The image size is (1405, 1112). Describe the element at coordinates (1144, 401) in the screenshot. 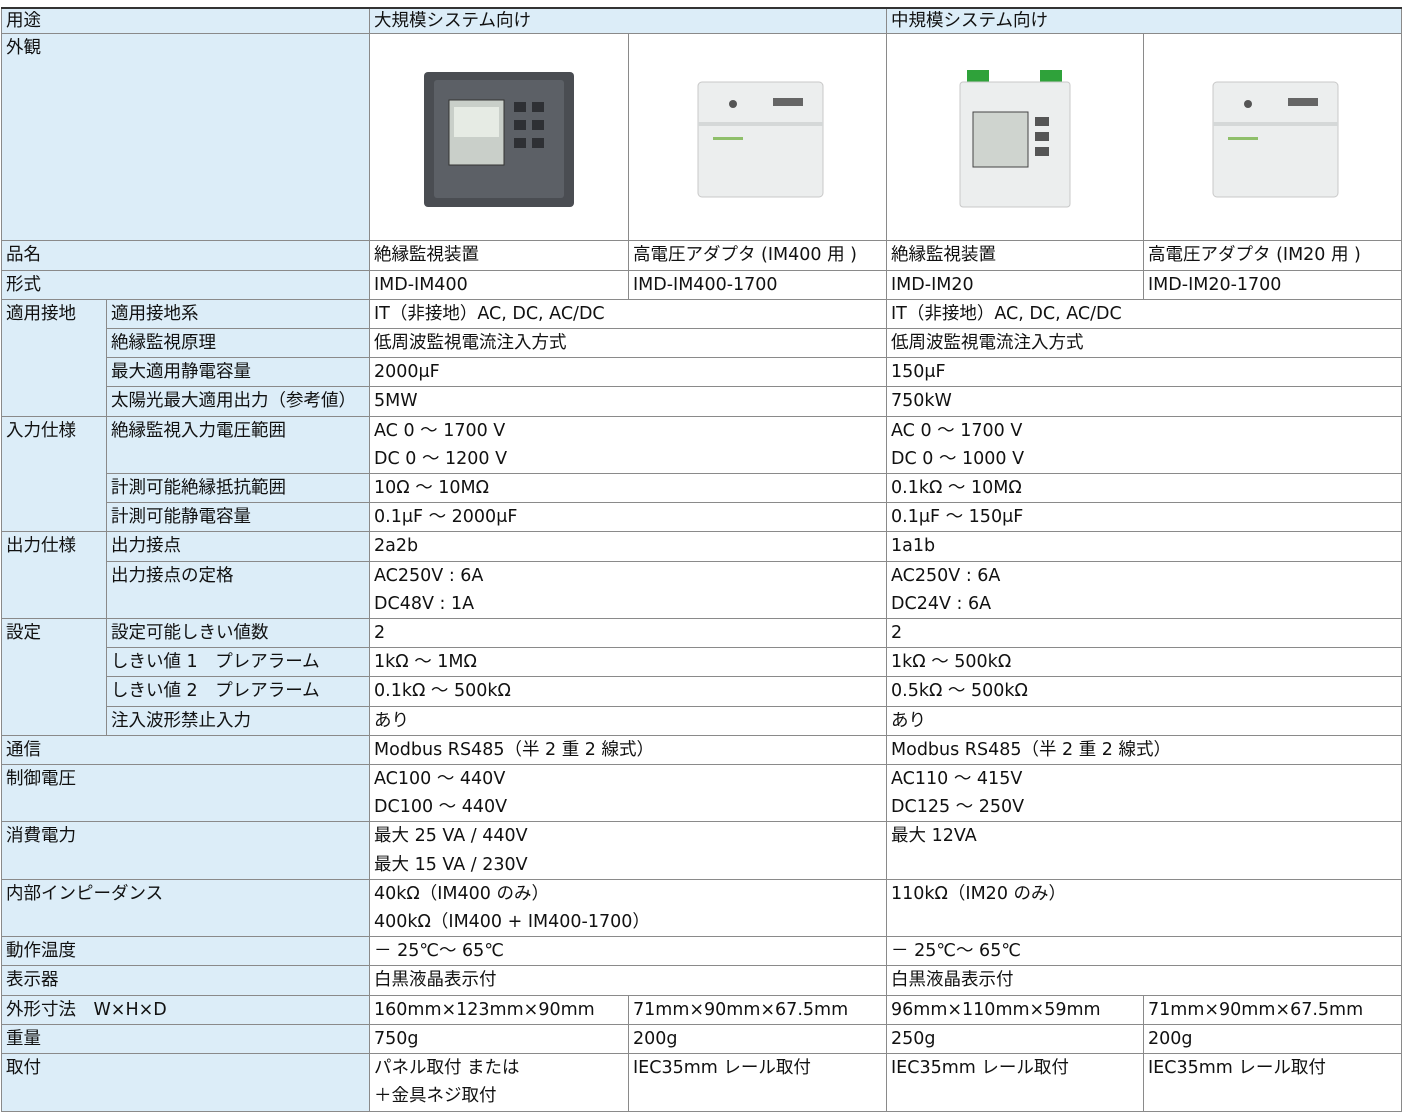

I see `value-cell: 750kW` at that location.